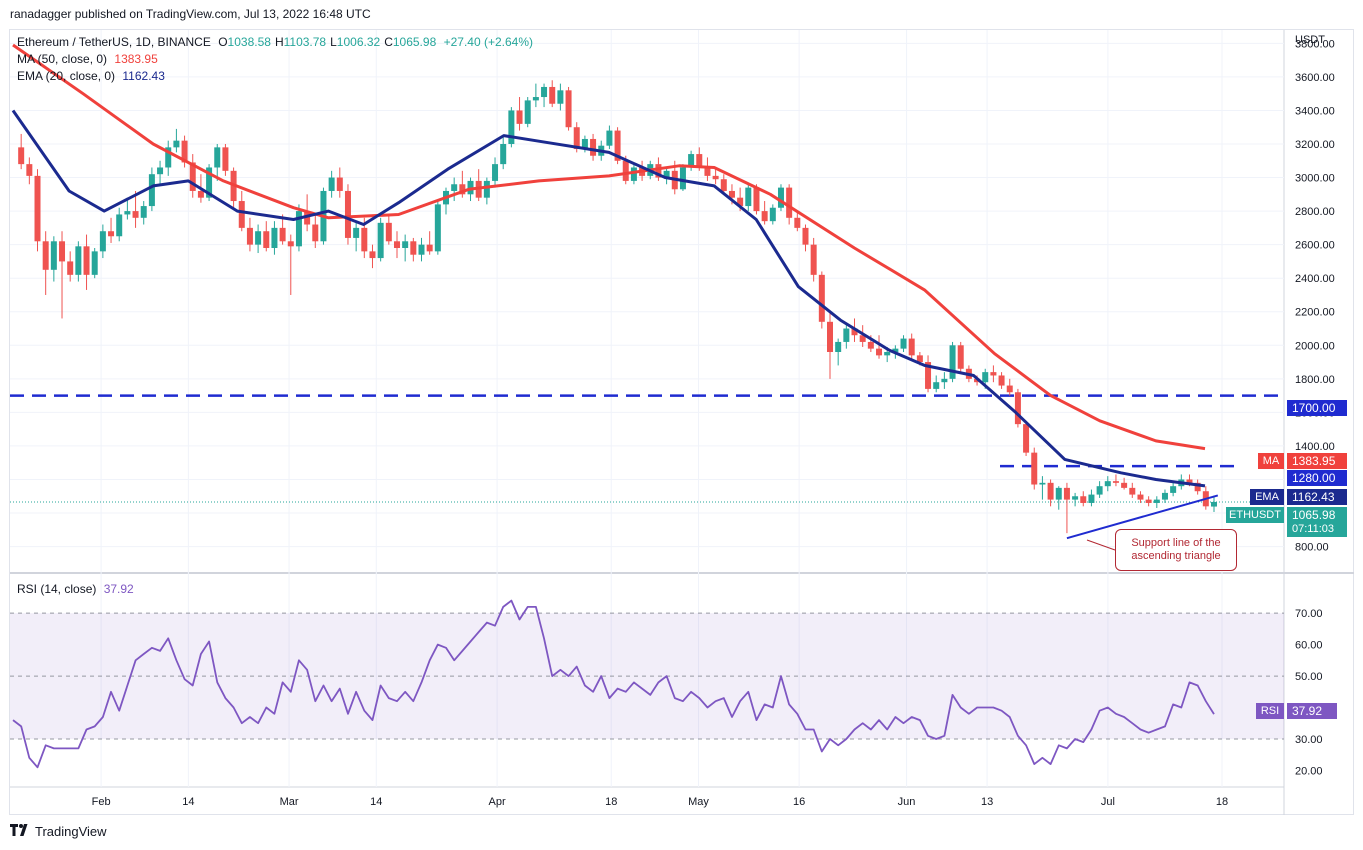  Describe the element at coordinates (698, 802) in the screenshot. I see `time-tick-label: May` at that location.